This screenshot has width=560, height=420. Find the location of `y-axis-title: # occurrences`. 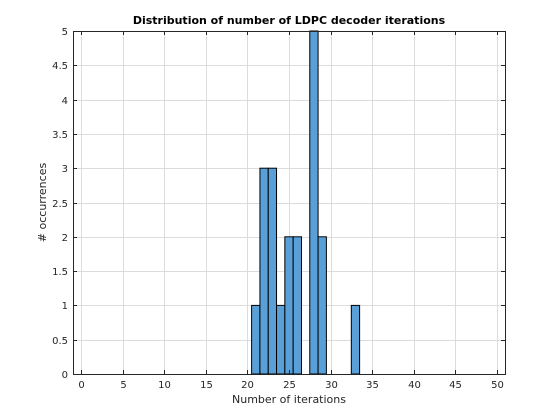

y-axis-title: # occurrences is located at coordinates (42, 203).